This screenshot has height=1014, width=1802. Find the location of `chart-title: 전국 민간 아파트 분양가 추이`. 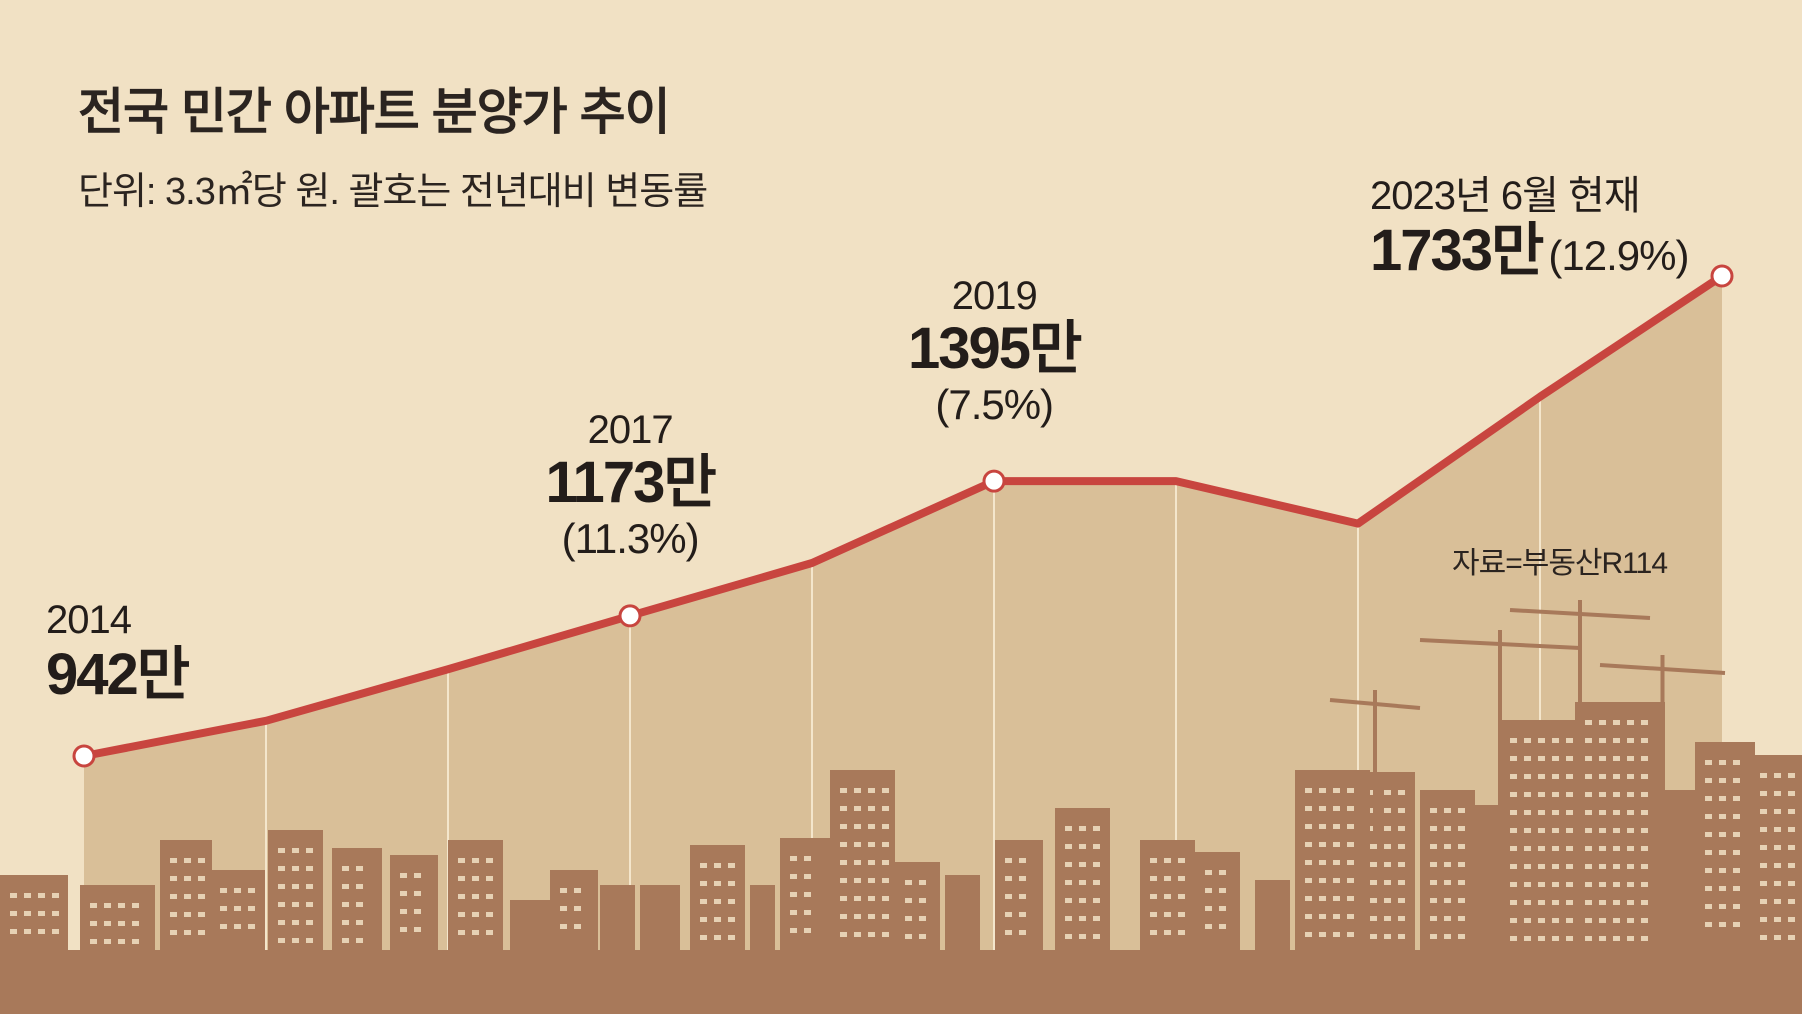

chart-title: 전국 민간 아파트 분양가 추이 is located at coordinates (374, 112).